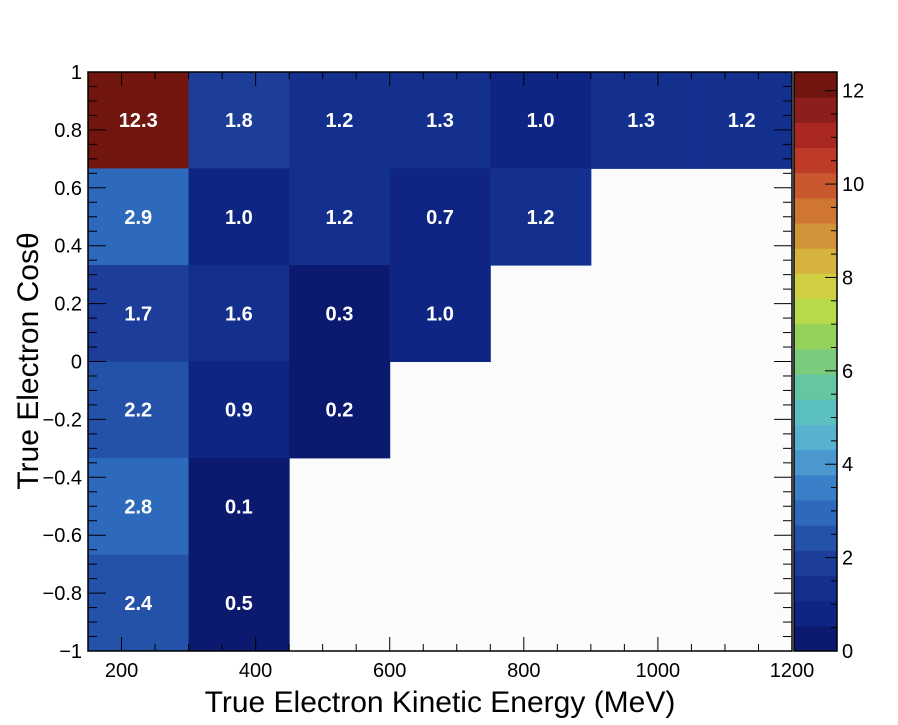 The width and height of the screenshot is (898, 725). I want to click on x-tick-label: 1000, so click(658, 671).